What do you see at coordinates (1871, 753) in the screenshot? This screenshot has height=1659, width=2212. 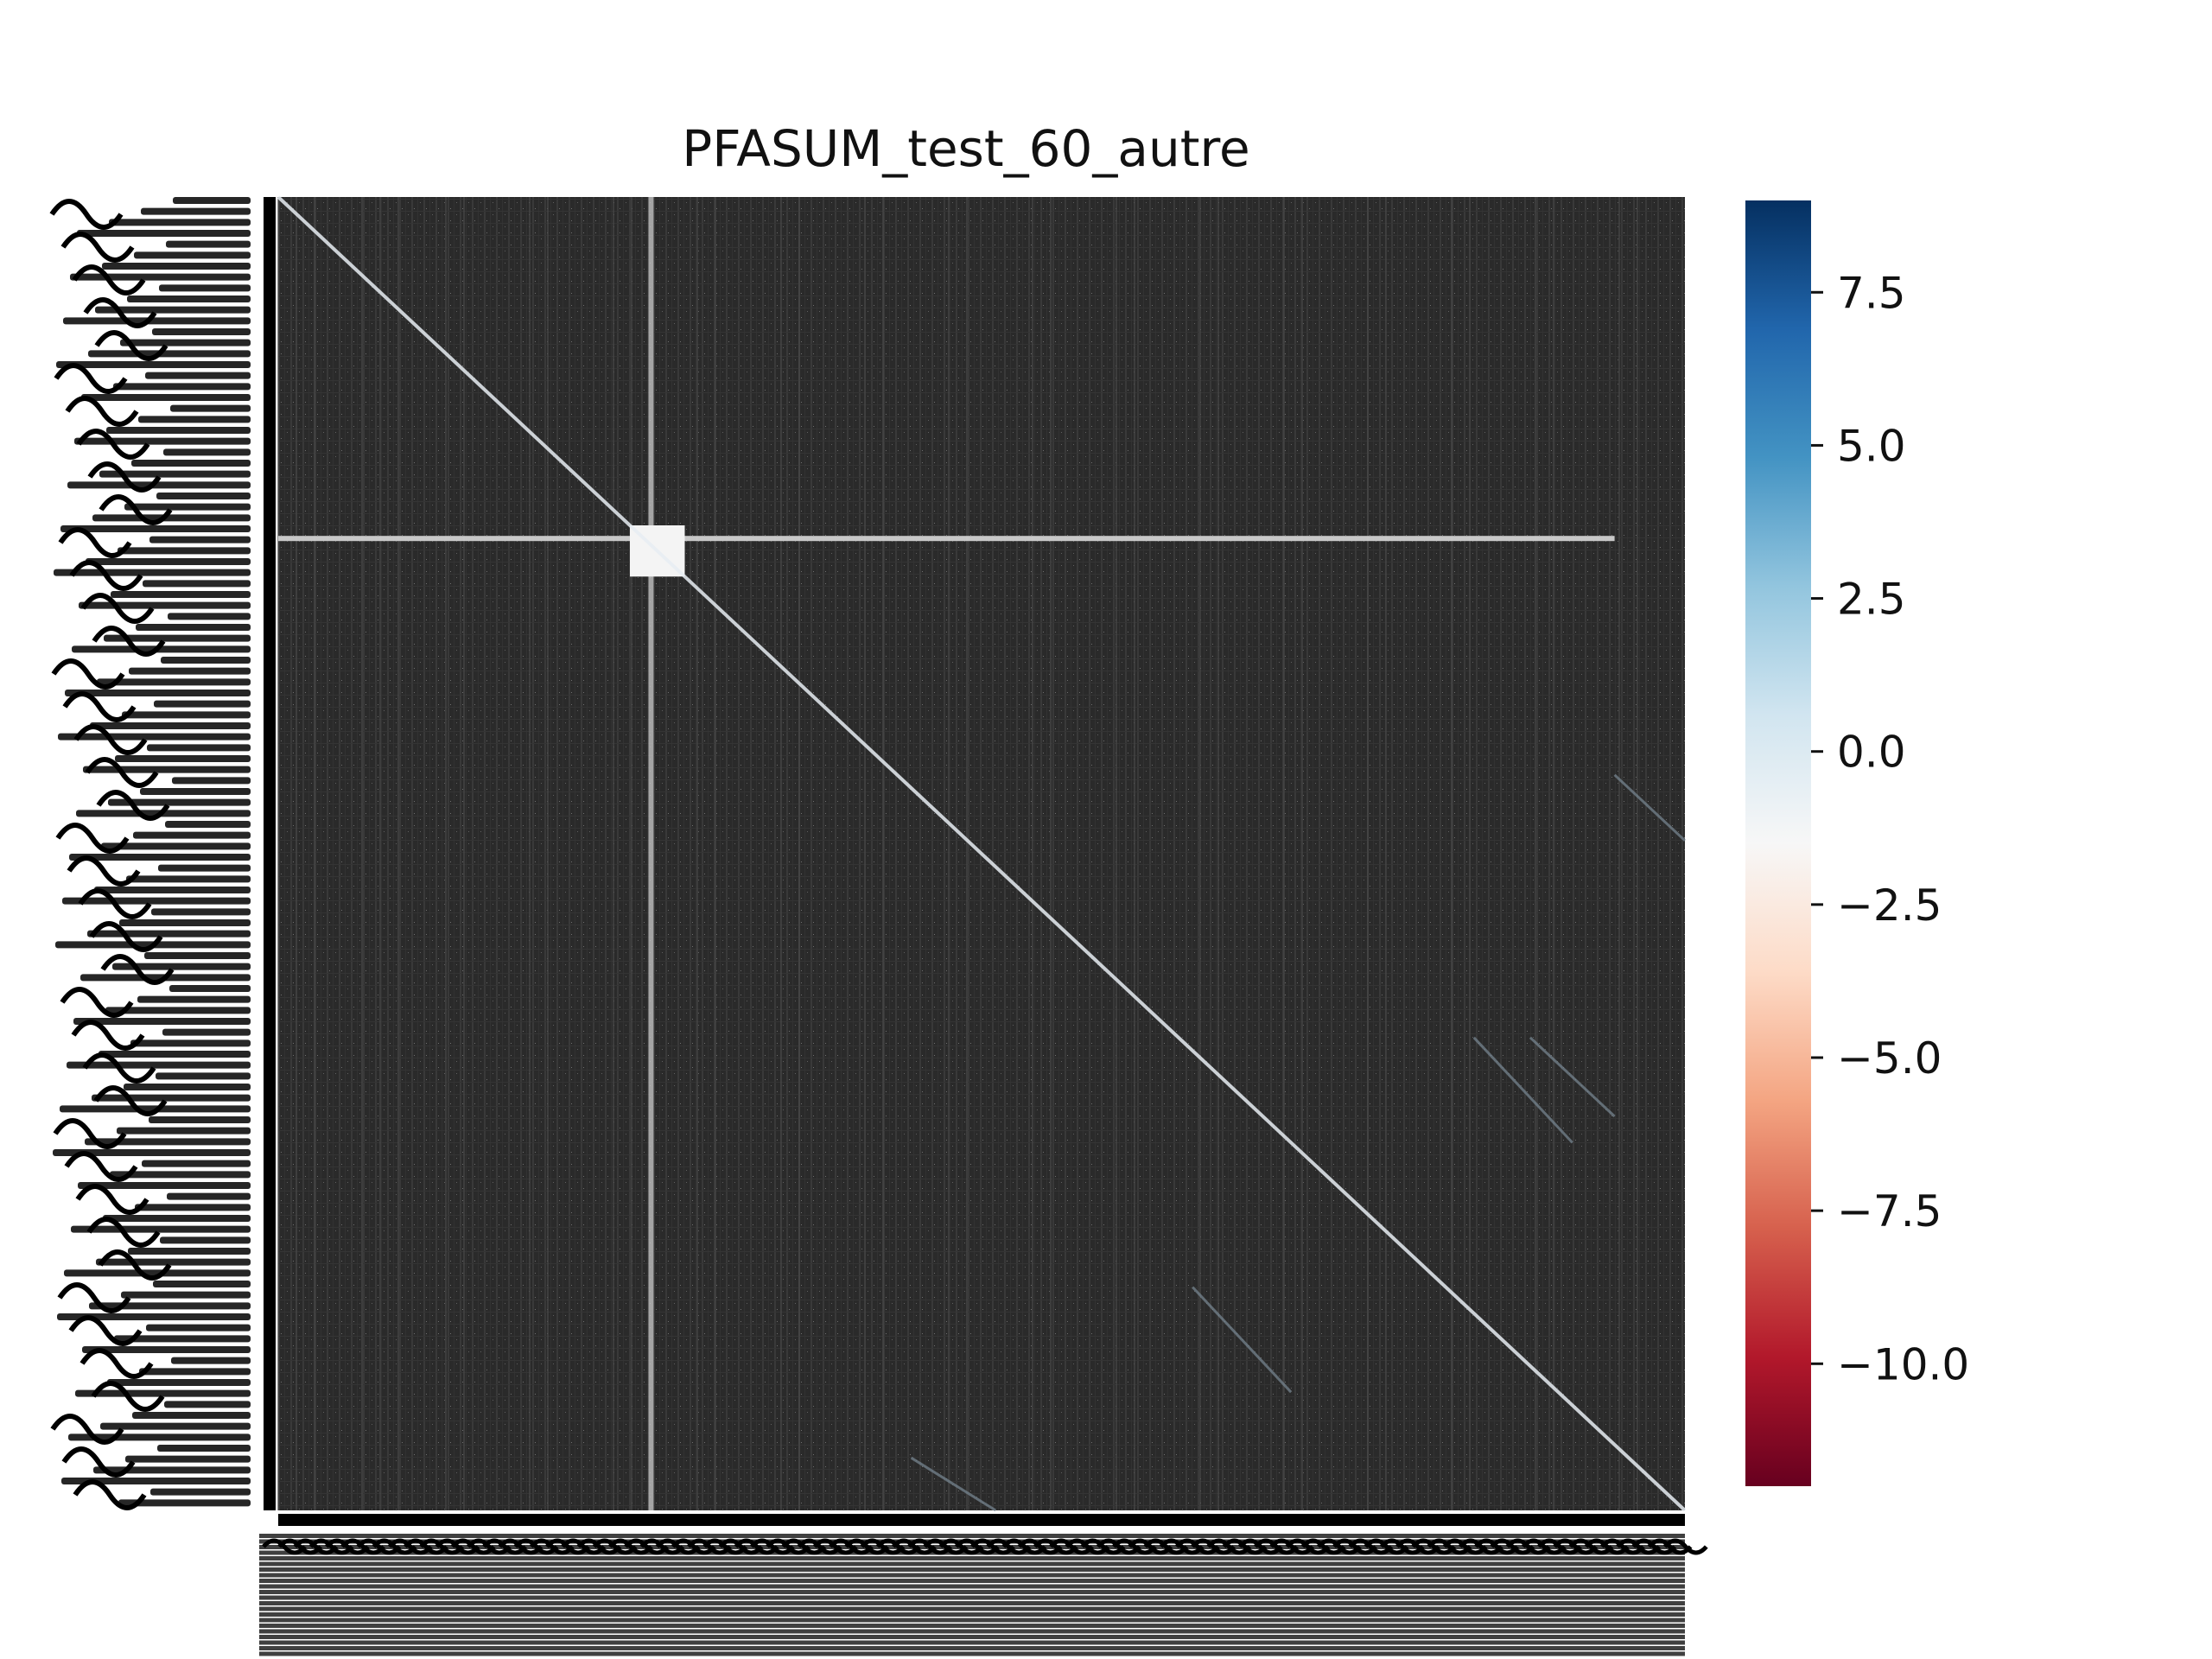 I see `colorbar-tick-label: 0.0` at bounding box center [1871, 753].